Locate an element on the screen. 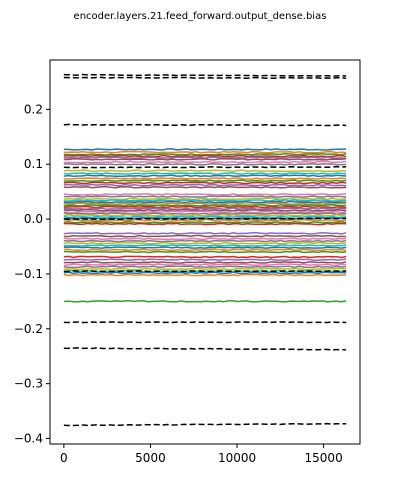 The image size is (400, 500). y-axis: 0.2 0.1 0.0 −0.1 −0.2 −0.3 −0.4 is located at coordinates (32, 274).